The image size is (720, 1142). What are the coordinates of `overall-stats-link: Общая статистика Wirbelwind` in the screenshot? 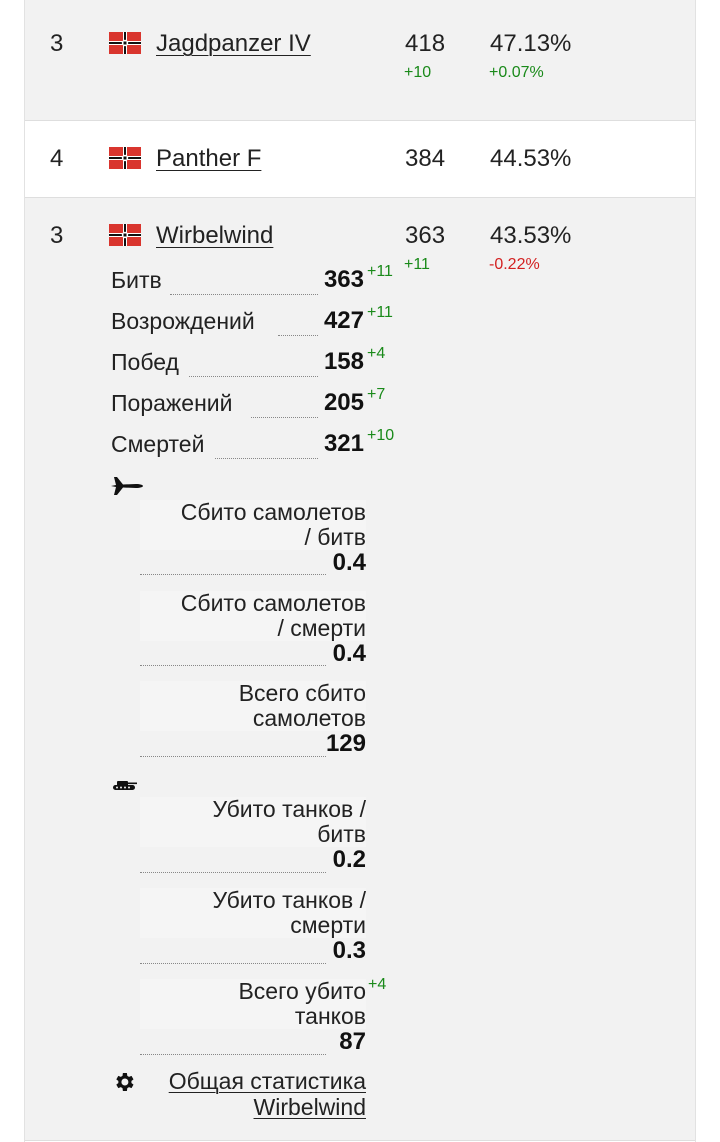 It's located at (267, 1094).